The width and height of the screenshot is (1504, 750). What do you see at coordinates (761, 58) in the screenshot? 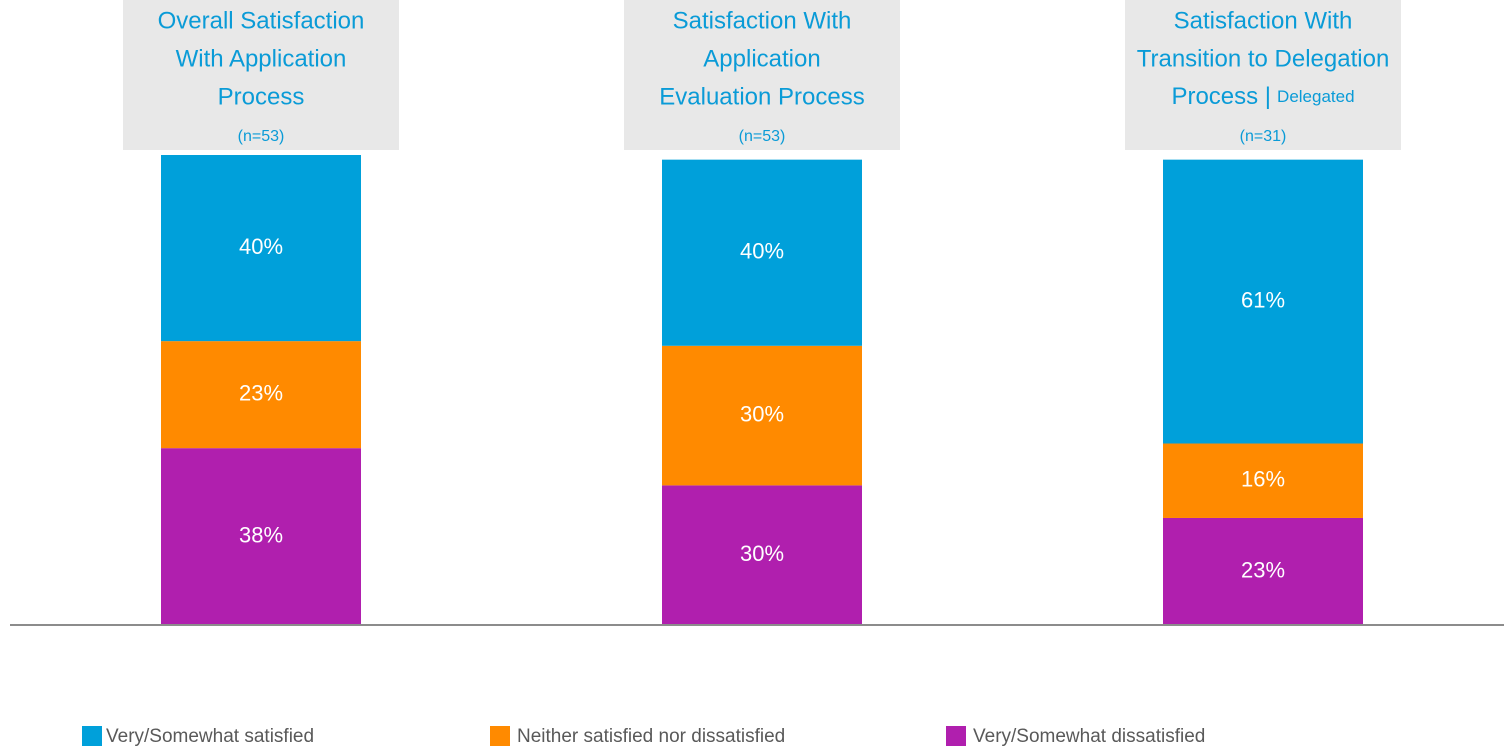
I see `category-label: Application` at bounding box center [761, 58].